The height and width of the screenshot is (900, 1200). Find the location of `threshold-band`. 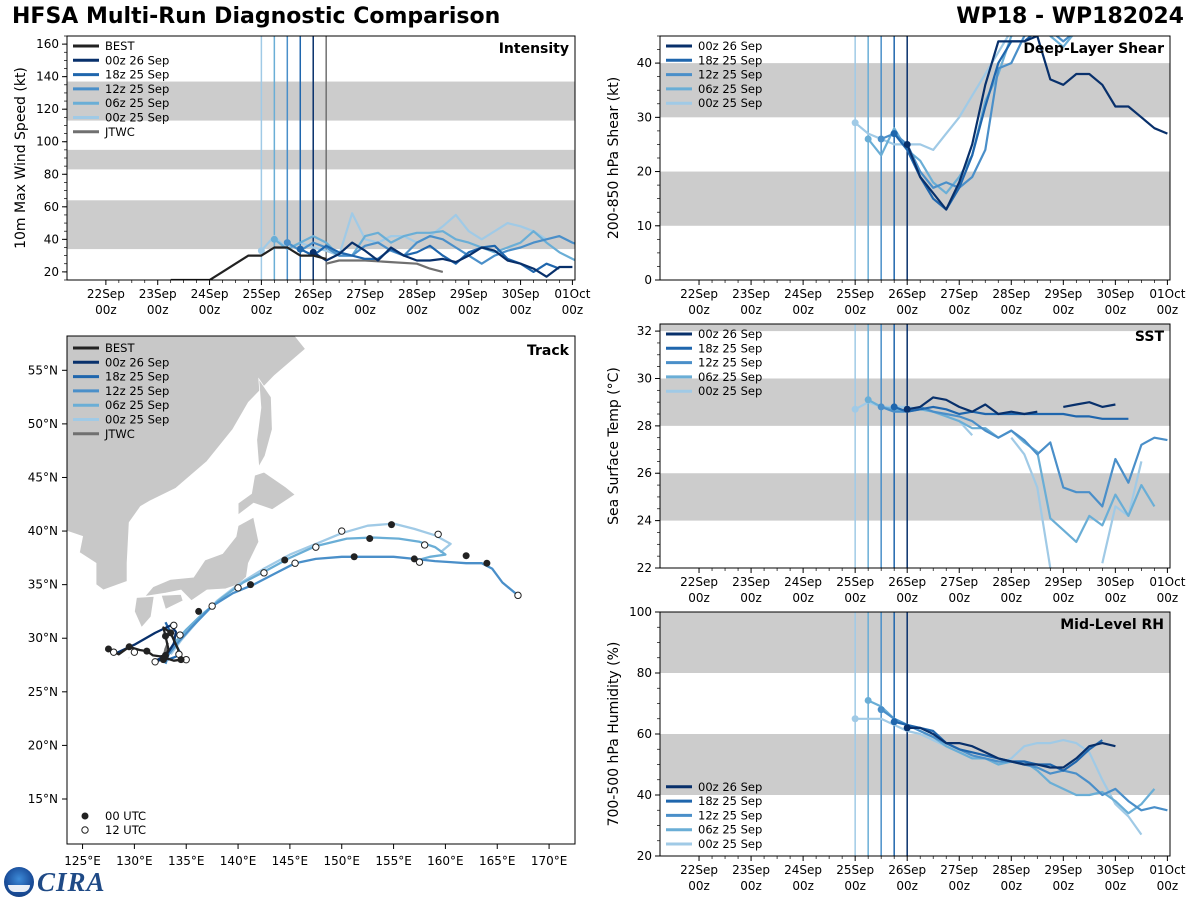

threshold-band is located at coordinates (915, 328).